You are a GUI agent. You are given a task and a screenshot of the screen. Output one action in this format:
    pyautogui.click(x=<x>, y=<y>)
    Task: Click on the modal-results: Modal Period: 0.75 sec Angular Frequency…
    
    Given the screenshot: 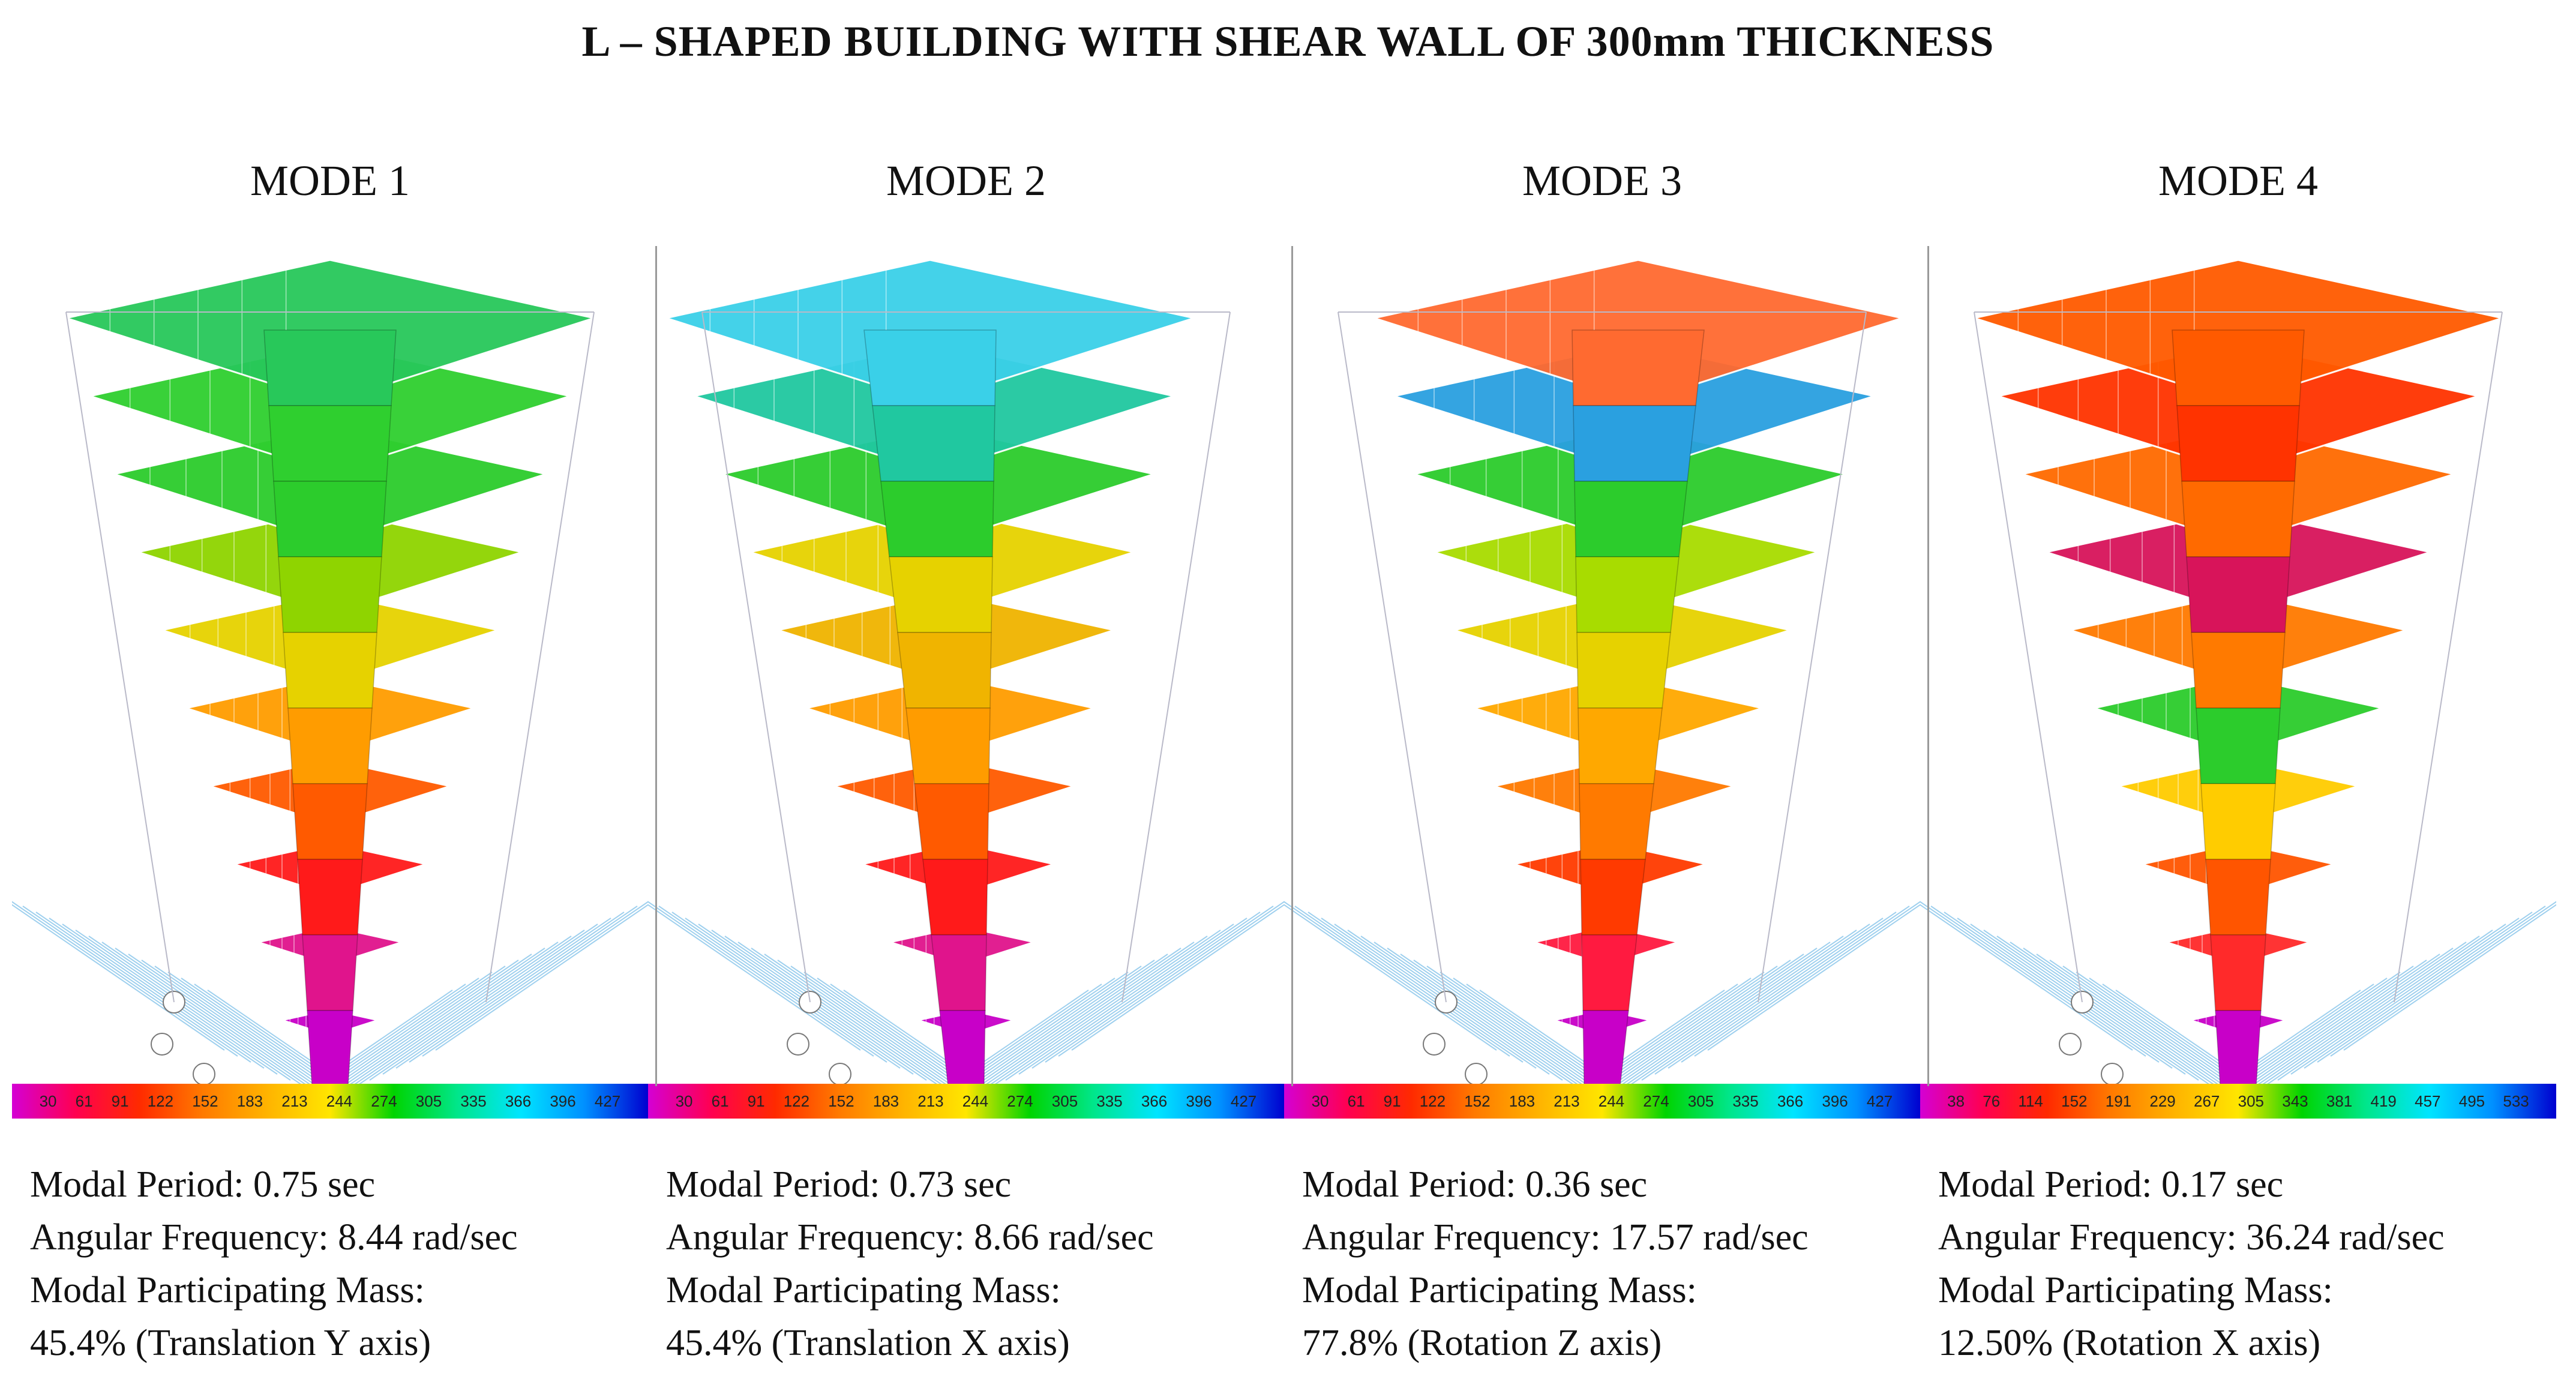 What is the action you would take?
    pyautogui.click(x=339, y=1263)
    